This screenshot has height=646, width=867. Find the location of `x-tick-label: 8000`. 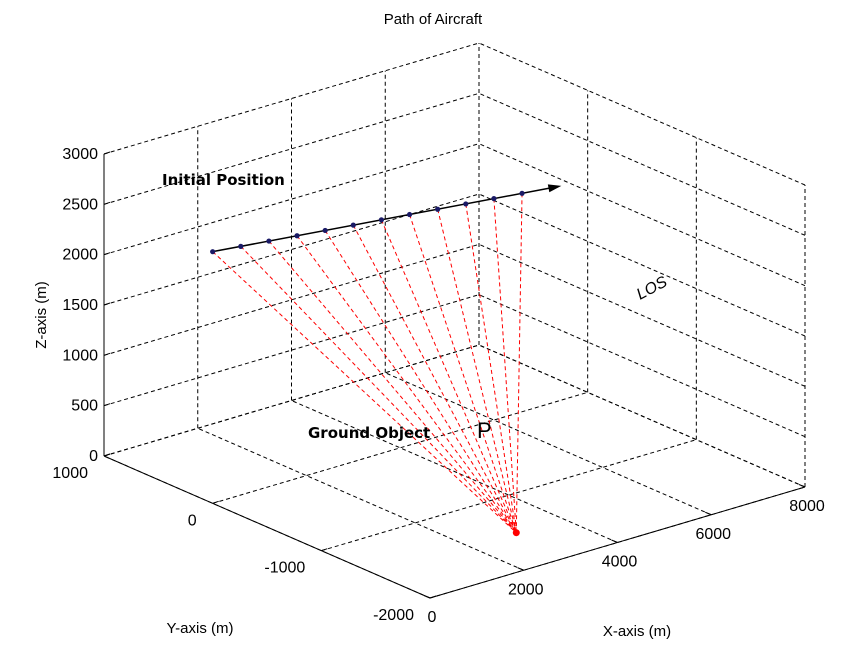

x-tick-label: 8000 is located at coordinates (807, 506).